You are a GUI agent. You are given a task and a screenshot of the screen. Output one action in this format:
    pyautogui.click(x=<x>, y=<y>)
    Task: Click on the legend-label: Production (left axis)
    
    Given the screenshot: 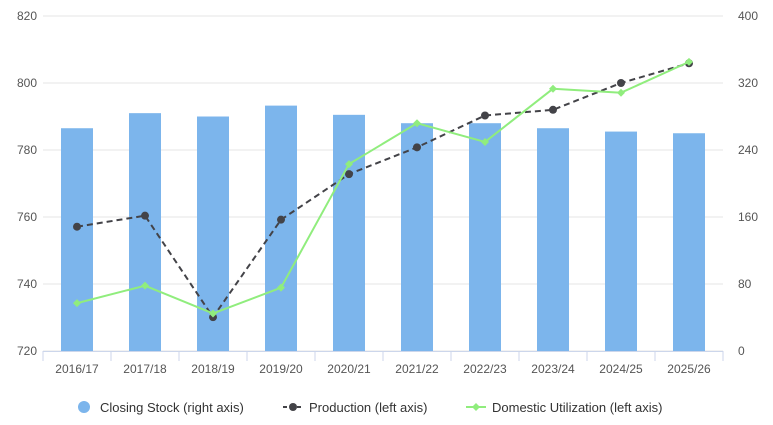 What is the action you would take?
    pyautogui.click(x=368, y=407)
    